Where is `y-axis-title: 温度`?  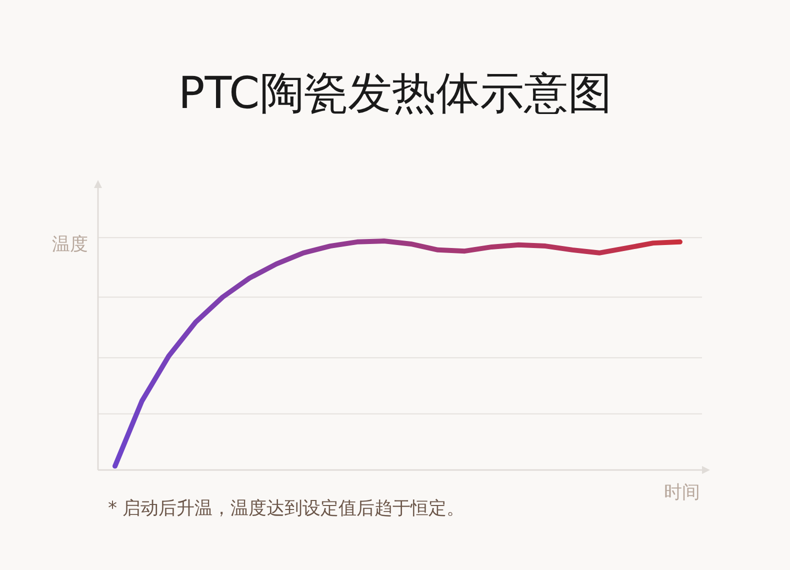 y-axis-title: 温度 is located at coordinates (70, 244).